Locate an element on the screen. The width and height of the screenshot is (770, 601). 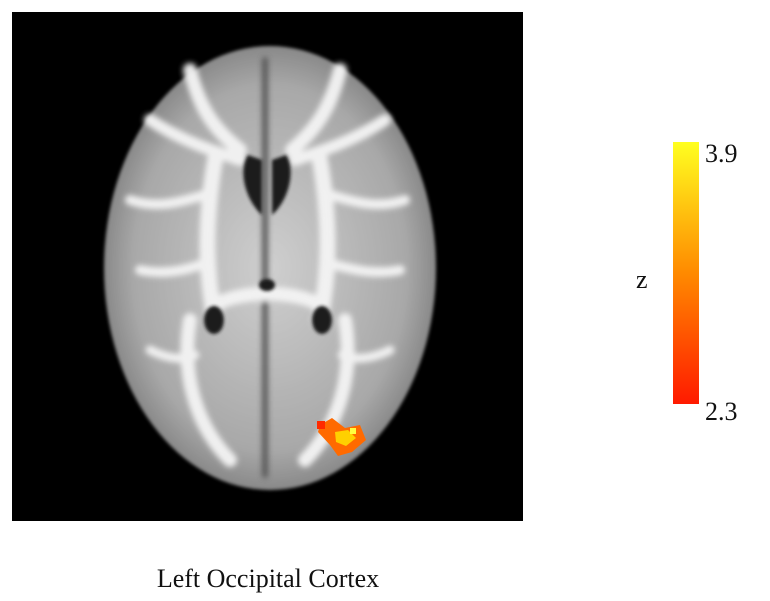
colorbar-max: 3.9 is located at coordinates (721, 153).